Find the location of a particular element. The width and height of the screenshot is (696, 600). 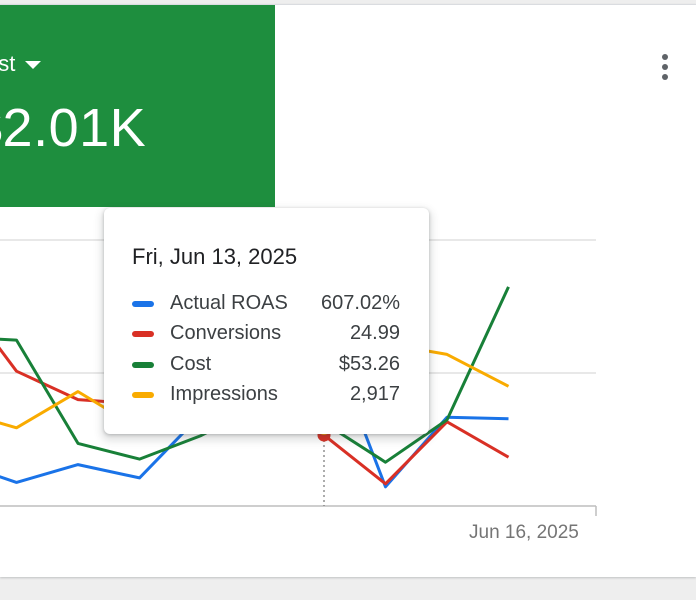

tooltip-value: 607.02% is located at coordinates (360, 303).